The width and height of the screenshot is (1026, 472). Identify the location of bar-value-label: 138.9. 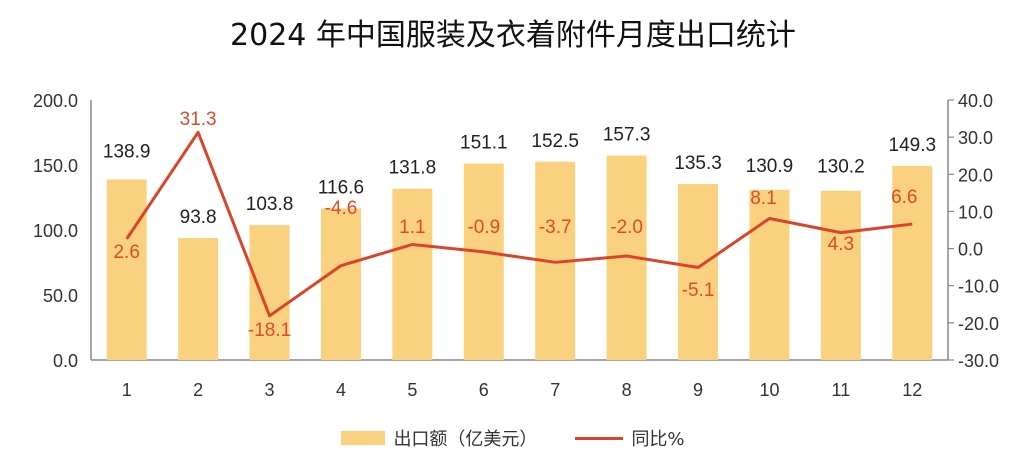
(127, 151).